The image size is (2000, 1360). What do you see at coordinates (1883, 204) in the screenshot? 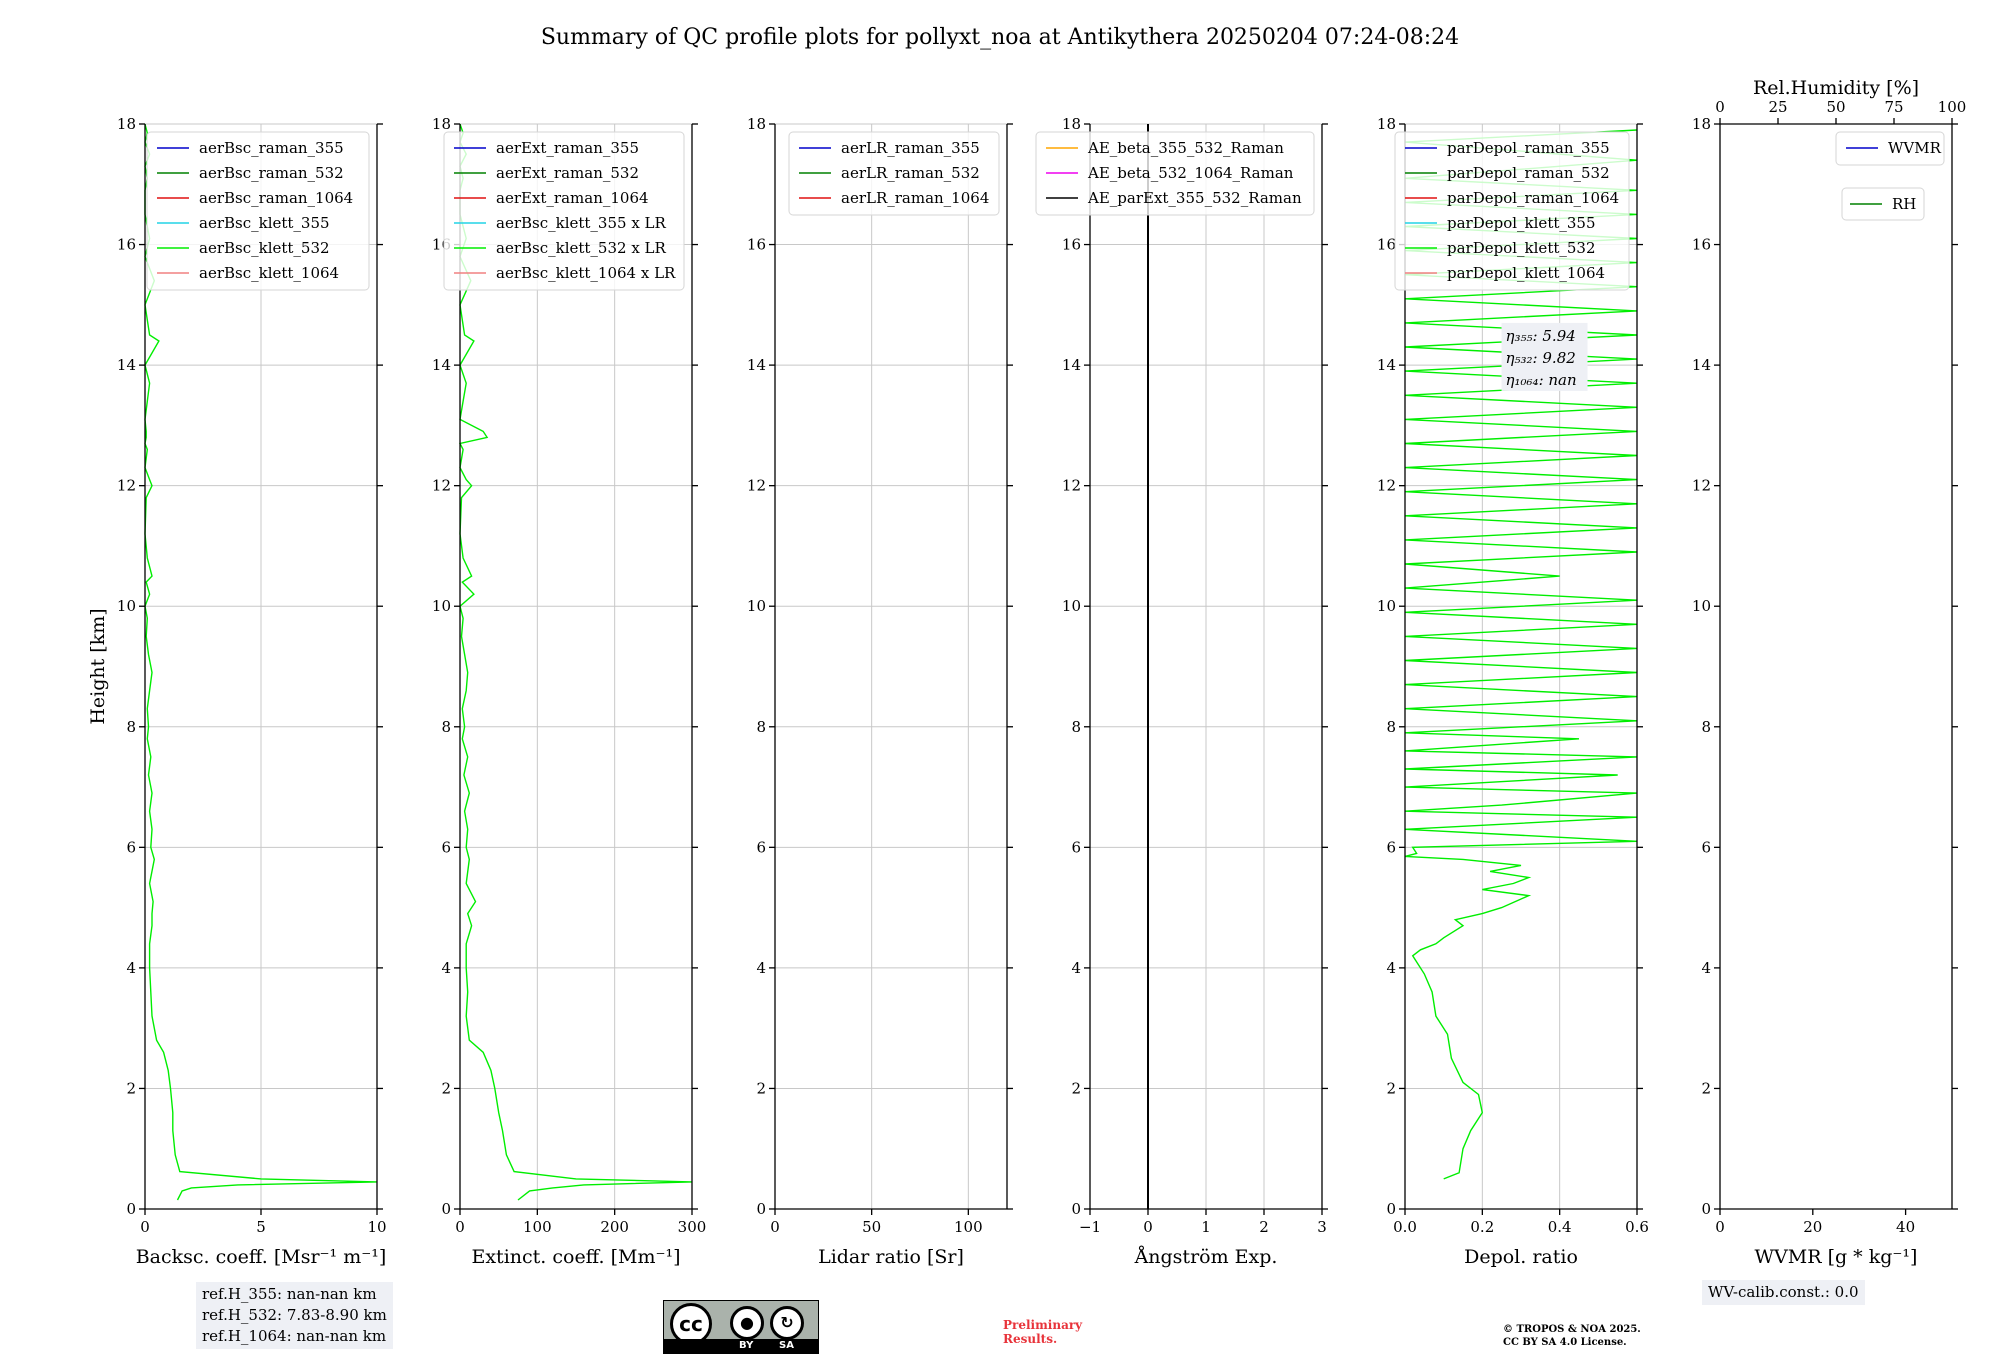
I see `legend-box-rh` at bounding box center [1883, 204].